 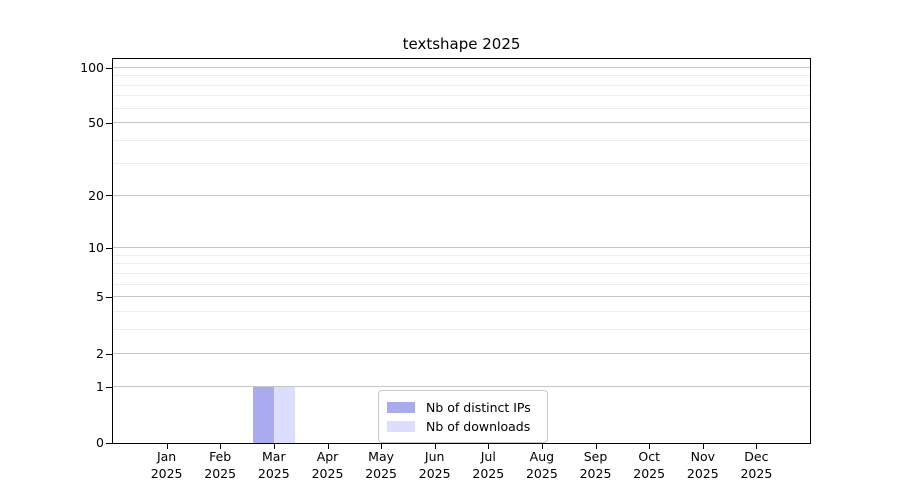 I want to click on legend-item: Nb of downloads, so click(x=463, y=426).